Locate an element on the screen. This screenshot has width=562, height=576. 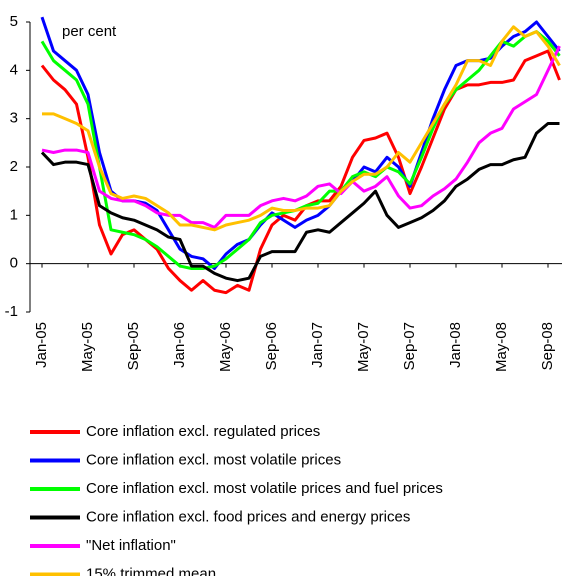
legend-item: Core inflation excl. regulated prices is located at coordinates (175, 431).